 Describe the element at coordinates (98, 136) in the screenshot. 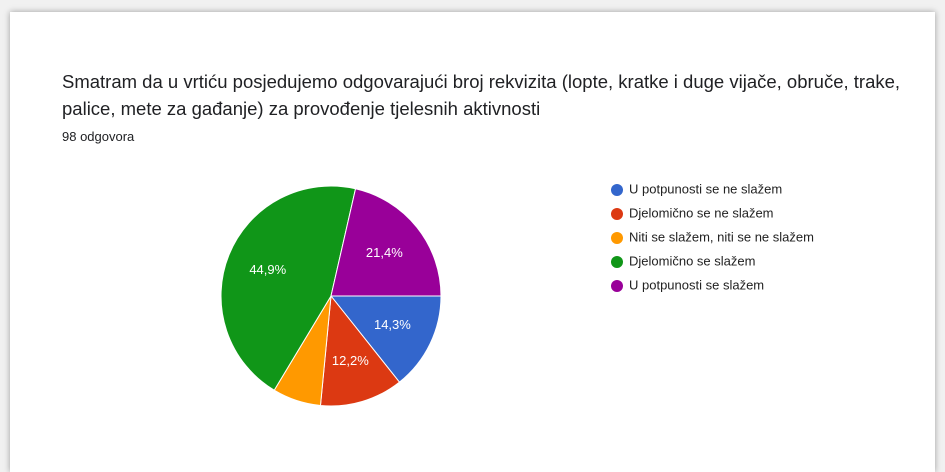

I see `chart-subtitle: 98 odgovora` at that location.